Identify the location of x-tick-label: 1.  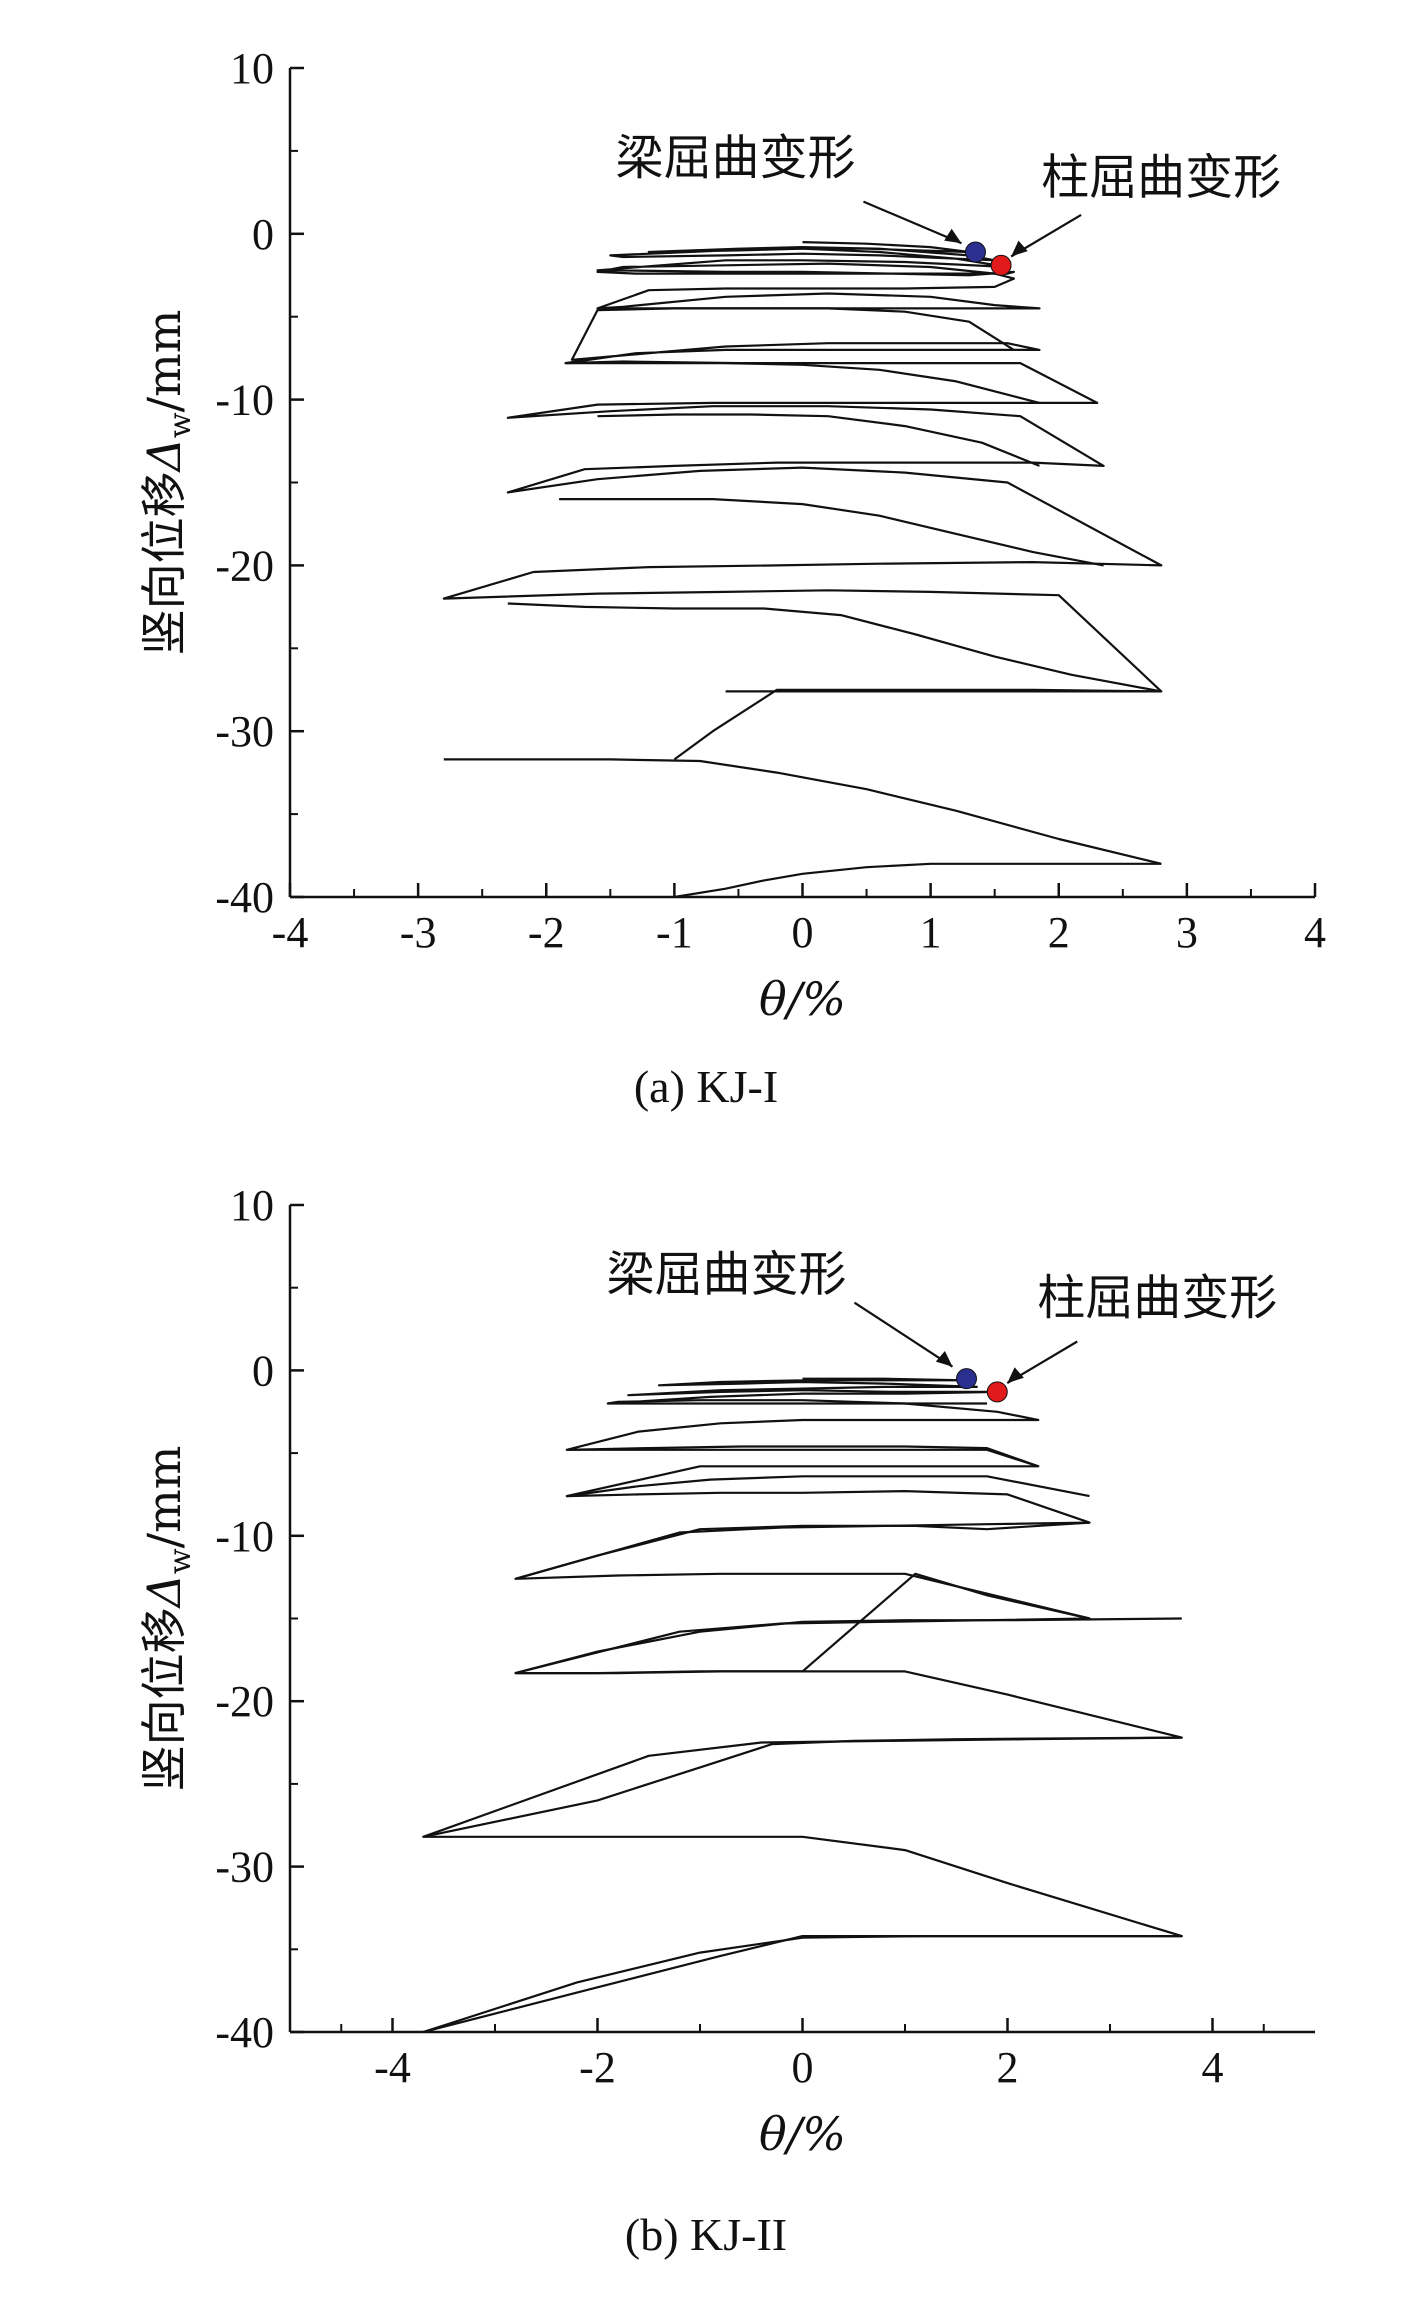
(931, 932).